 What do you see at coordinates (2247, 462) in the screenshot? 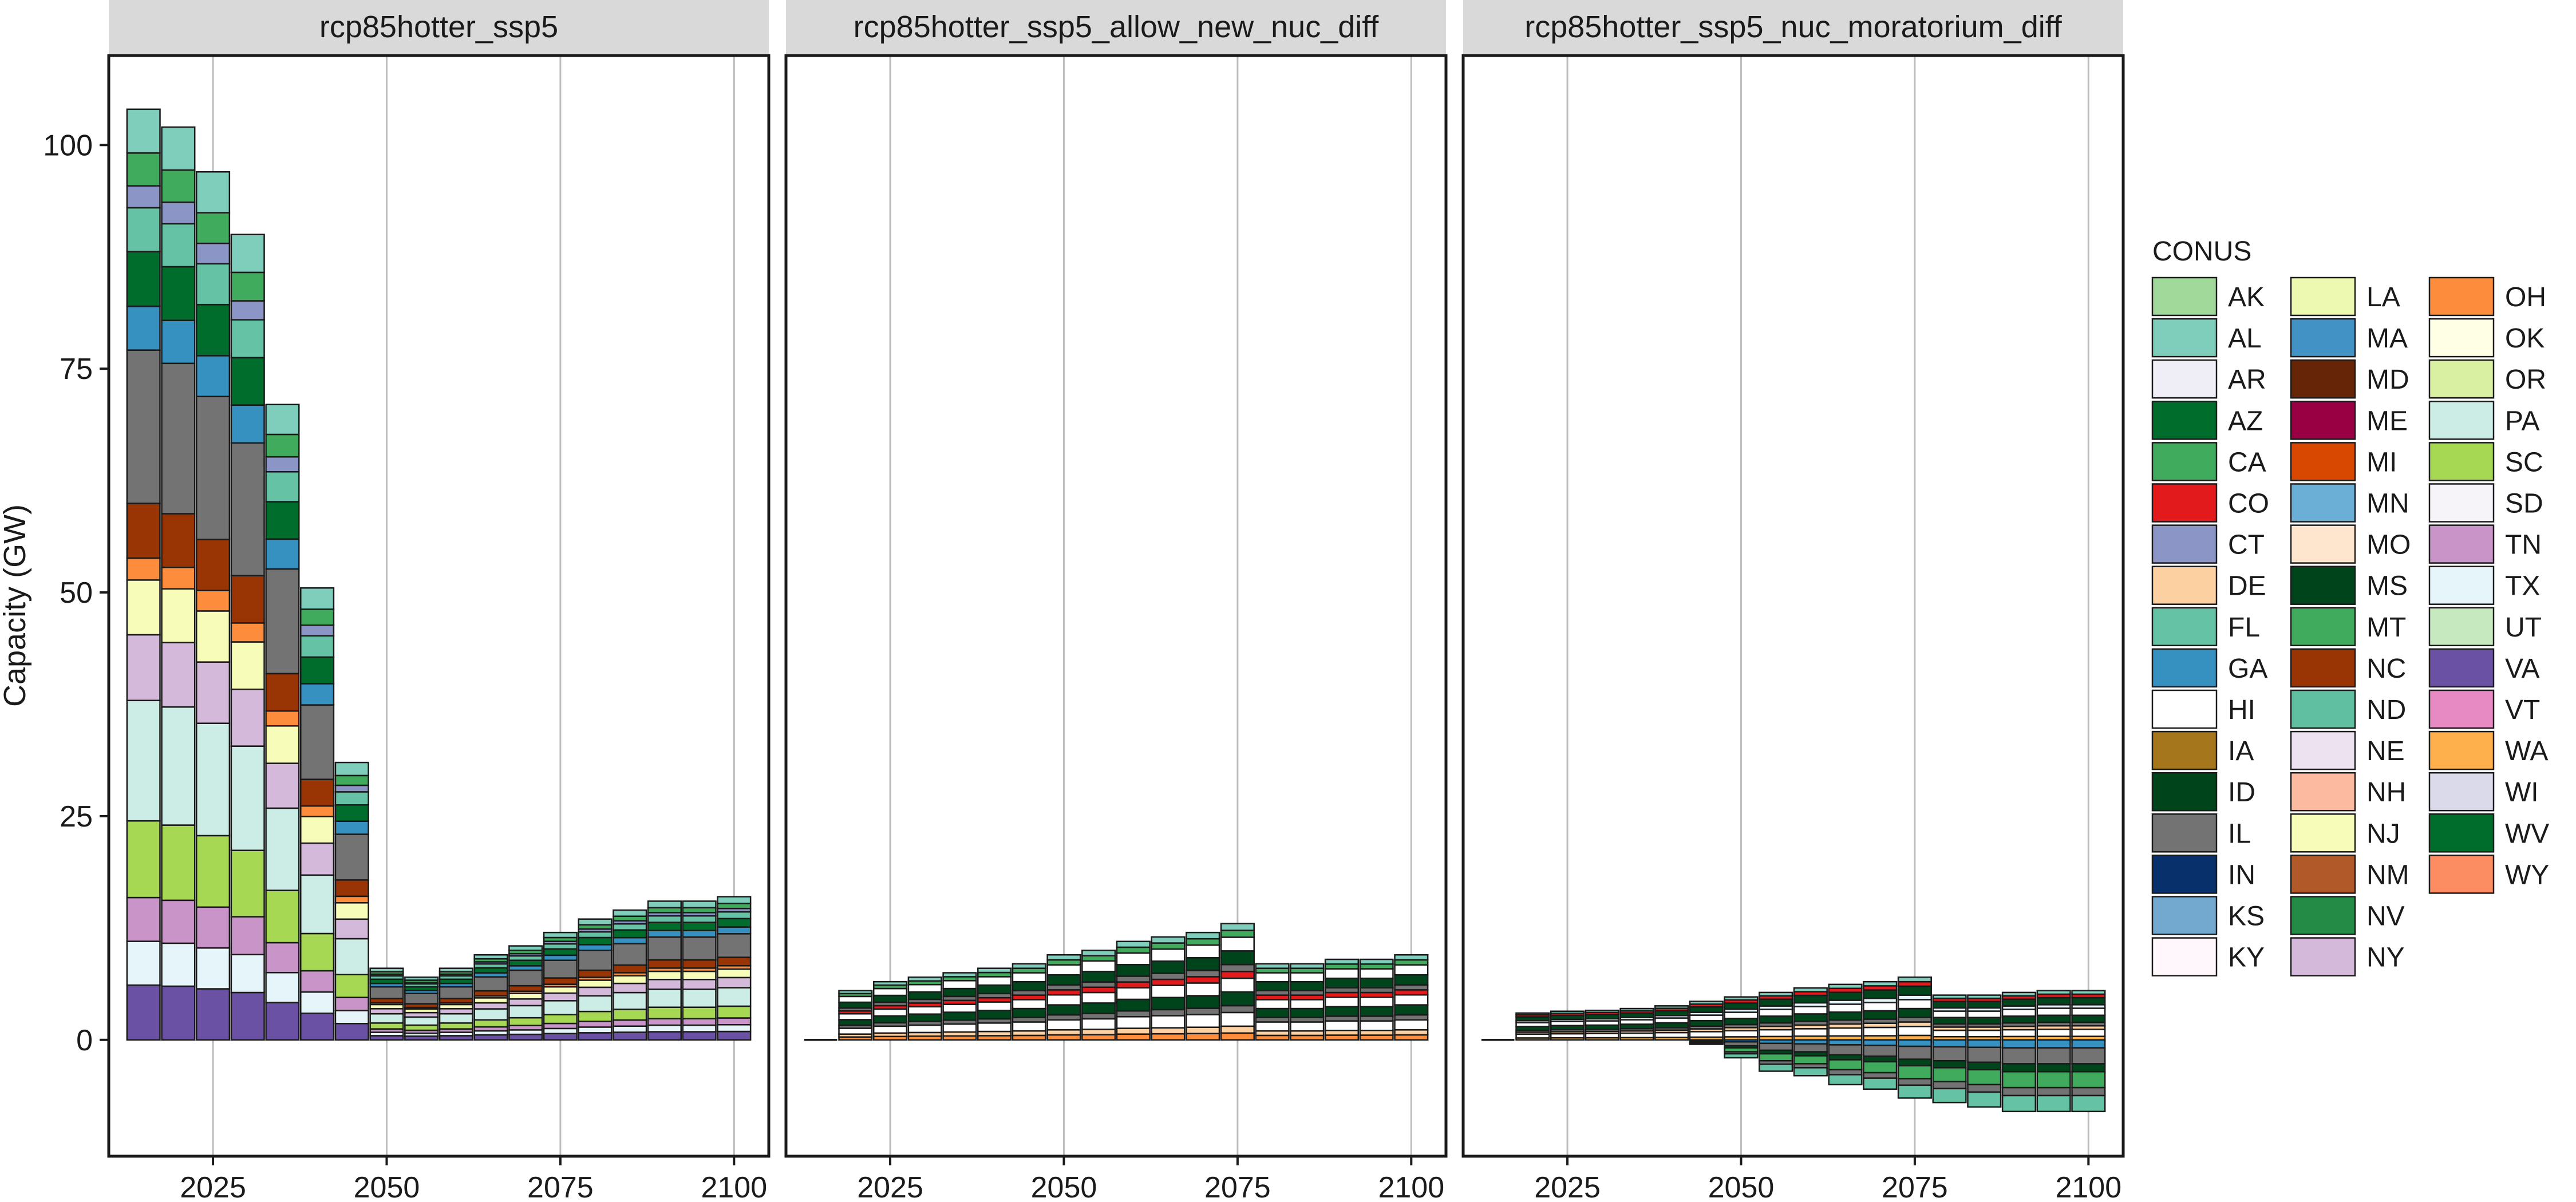
I see `legend-label-ca: CA` at bounding box center [2247, 462].